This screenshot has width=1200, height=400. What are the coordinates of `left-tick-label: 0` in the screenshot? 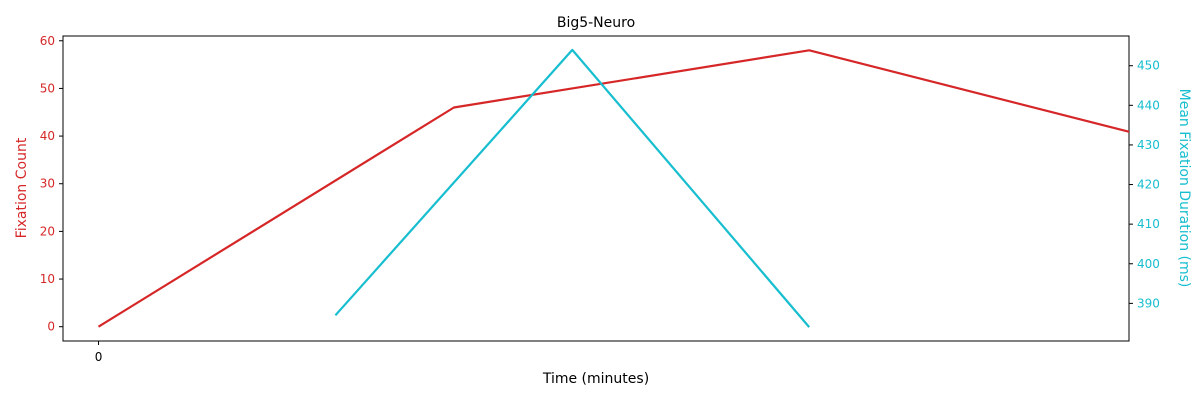 It's located at (51, 327).